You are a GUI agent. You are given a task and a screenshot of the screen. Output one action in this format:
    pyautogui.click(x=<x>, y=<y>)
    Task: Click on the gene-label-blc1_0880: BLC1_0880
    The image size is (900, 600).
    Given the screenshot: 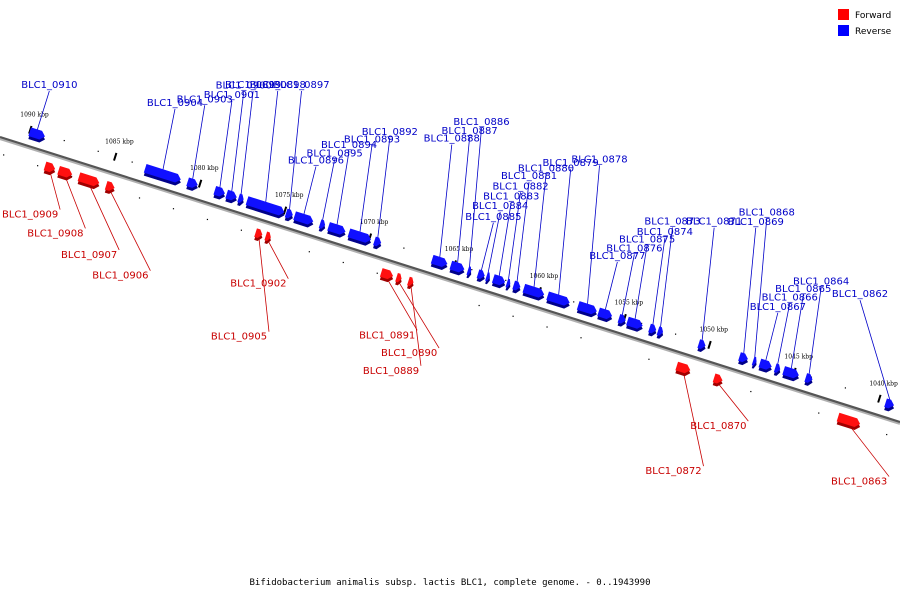 What is the action you would take?
    pyautogui.click(x=546, y=168)
    